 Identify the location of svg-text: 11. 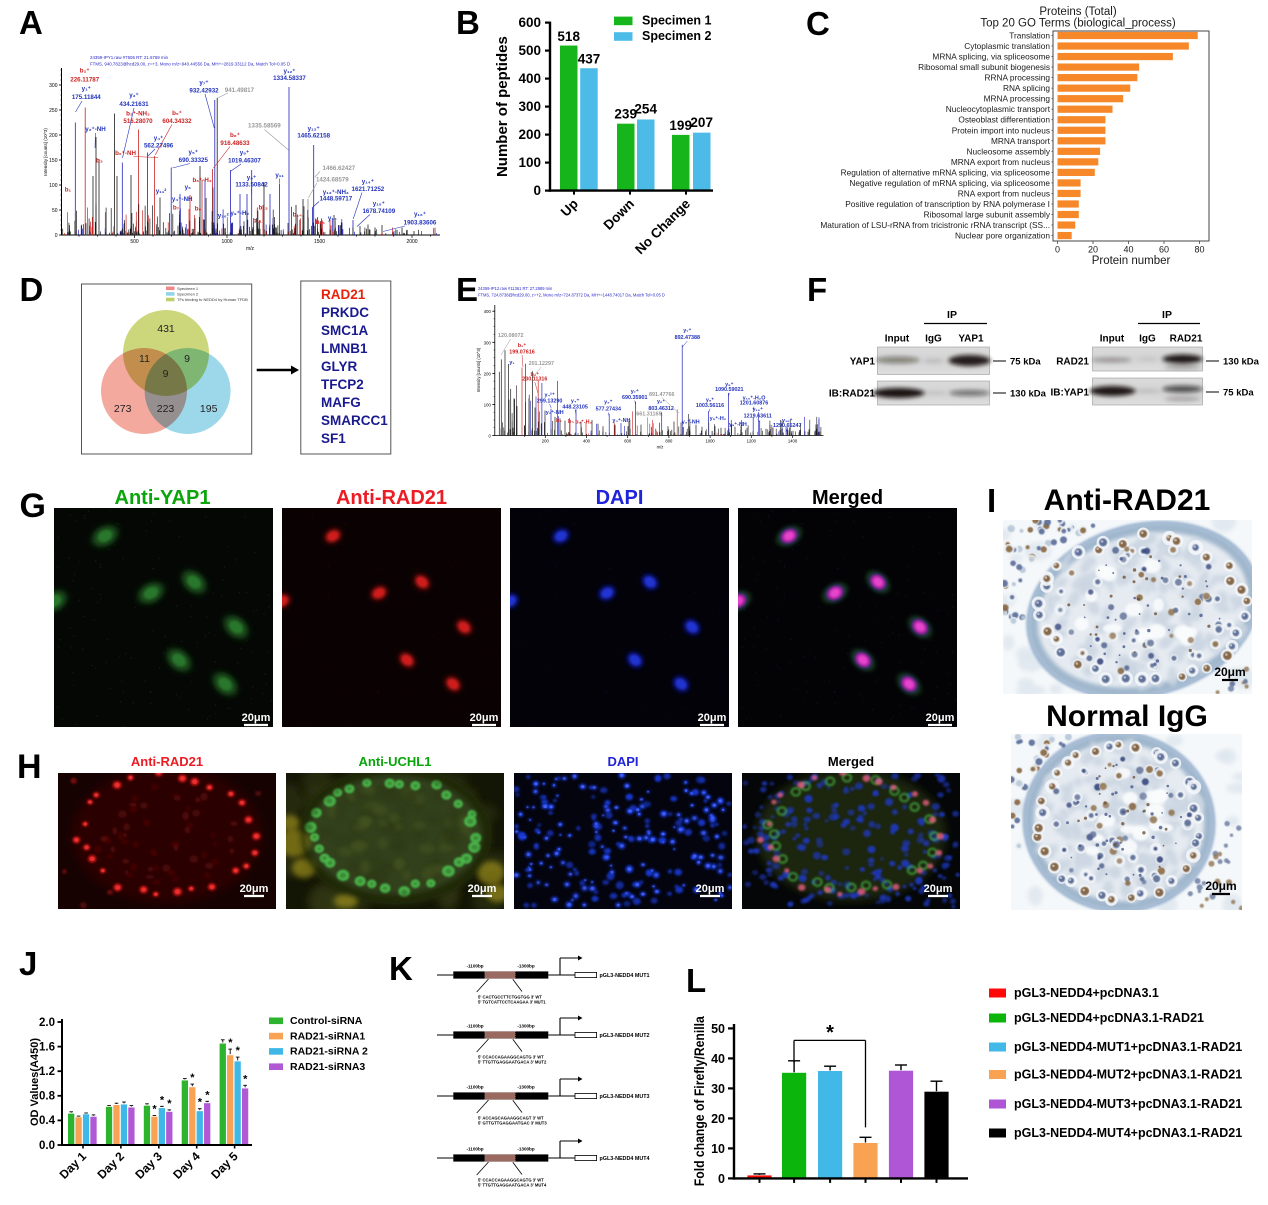
(144, 359).